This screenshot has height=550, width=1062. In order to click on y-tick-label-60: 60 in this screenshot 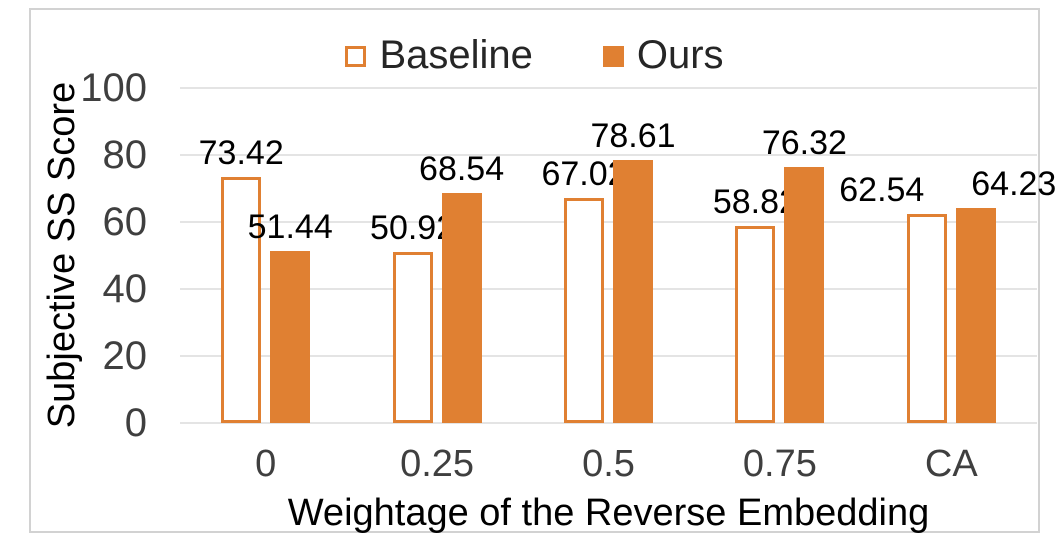, I will do `click(125, 222)`.